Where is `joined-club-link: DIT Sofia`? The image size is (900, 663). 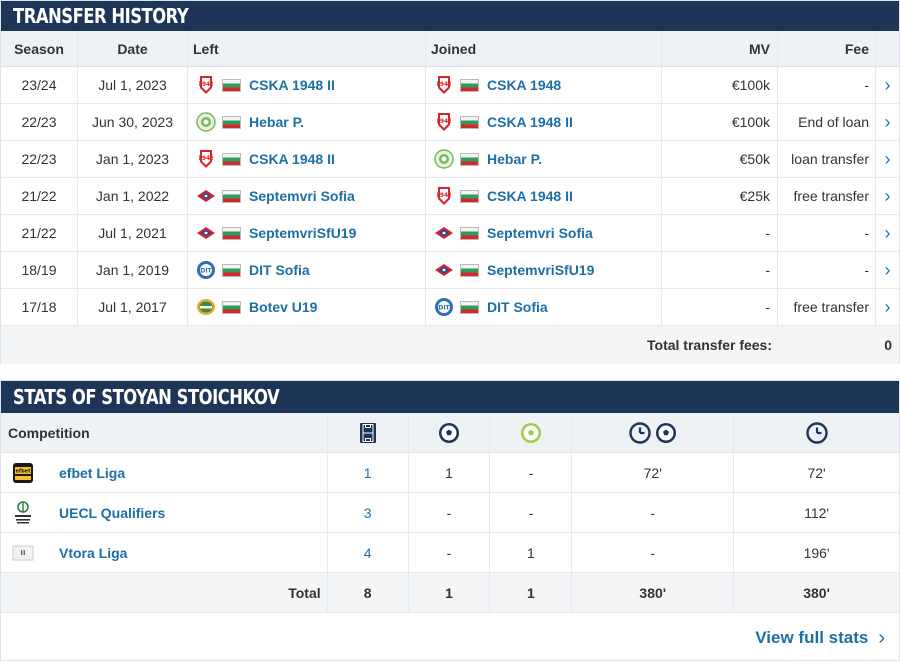 joined-club-link: DIT Sofia is located at coordinates (517, 307).